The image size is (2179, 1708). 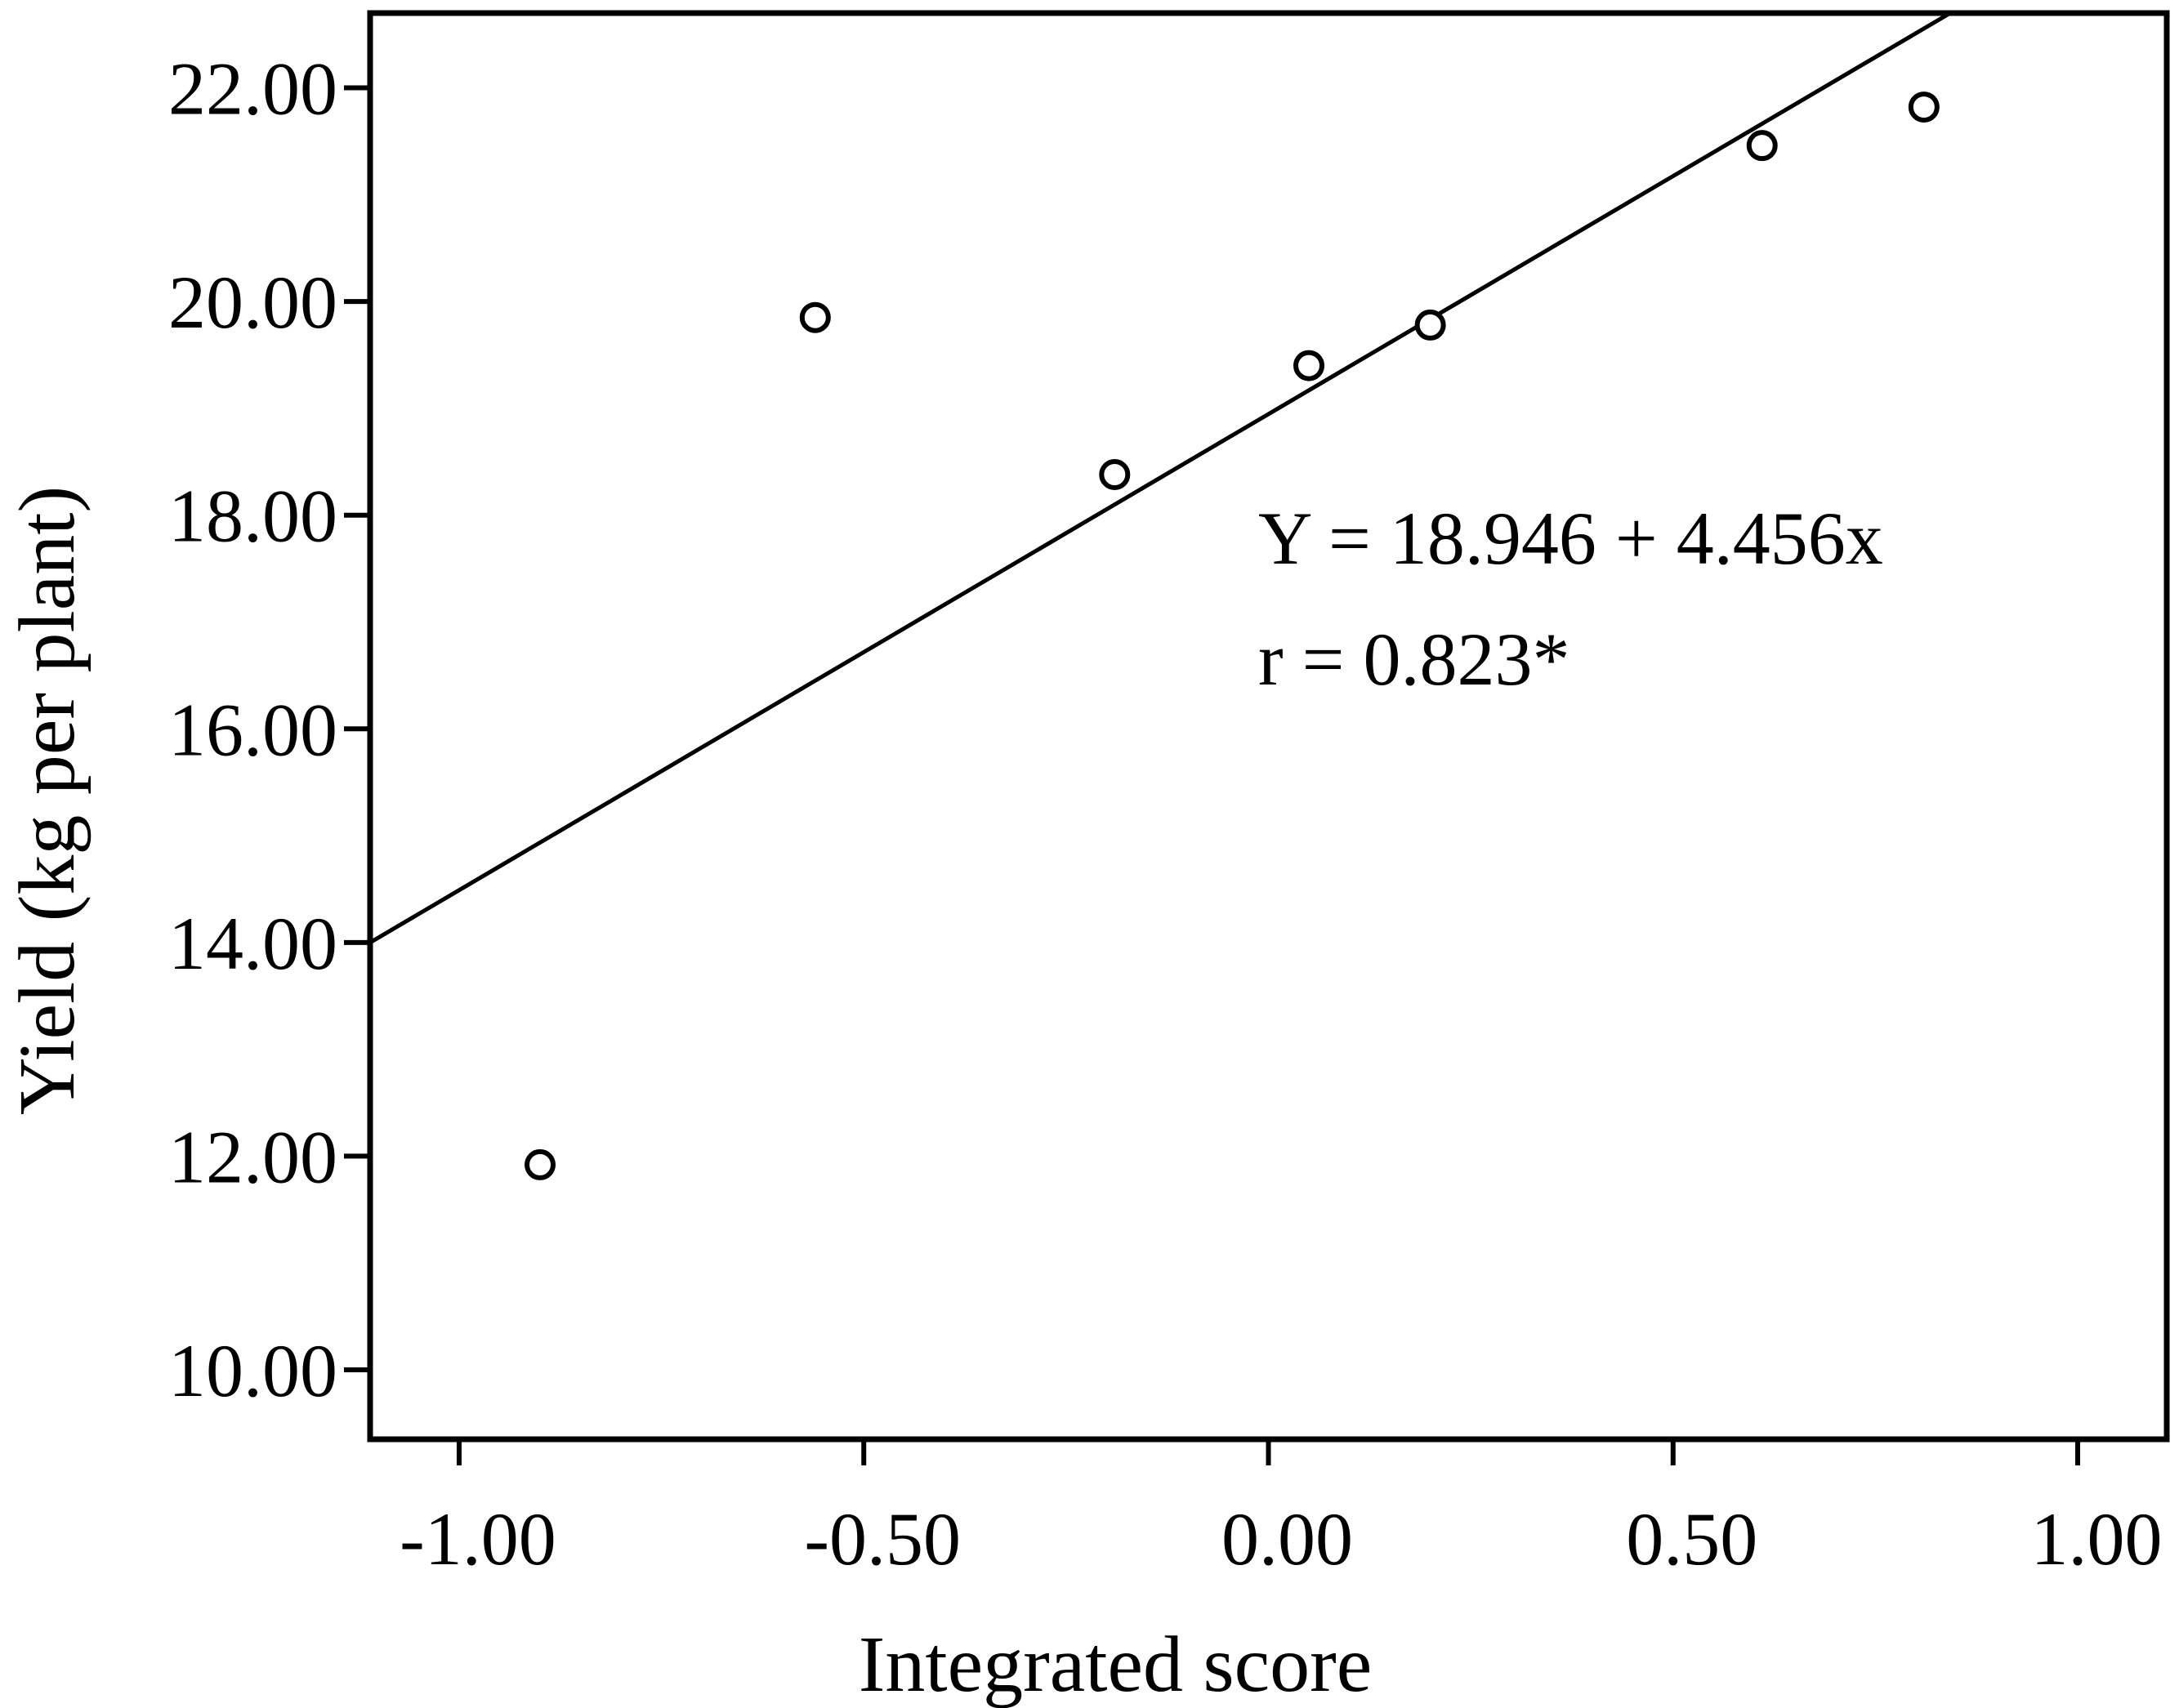 I want to click on y-tick-label-3: 16.00, so click(x=252, y=730).